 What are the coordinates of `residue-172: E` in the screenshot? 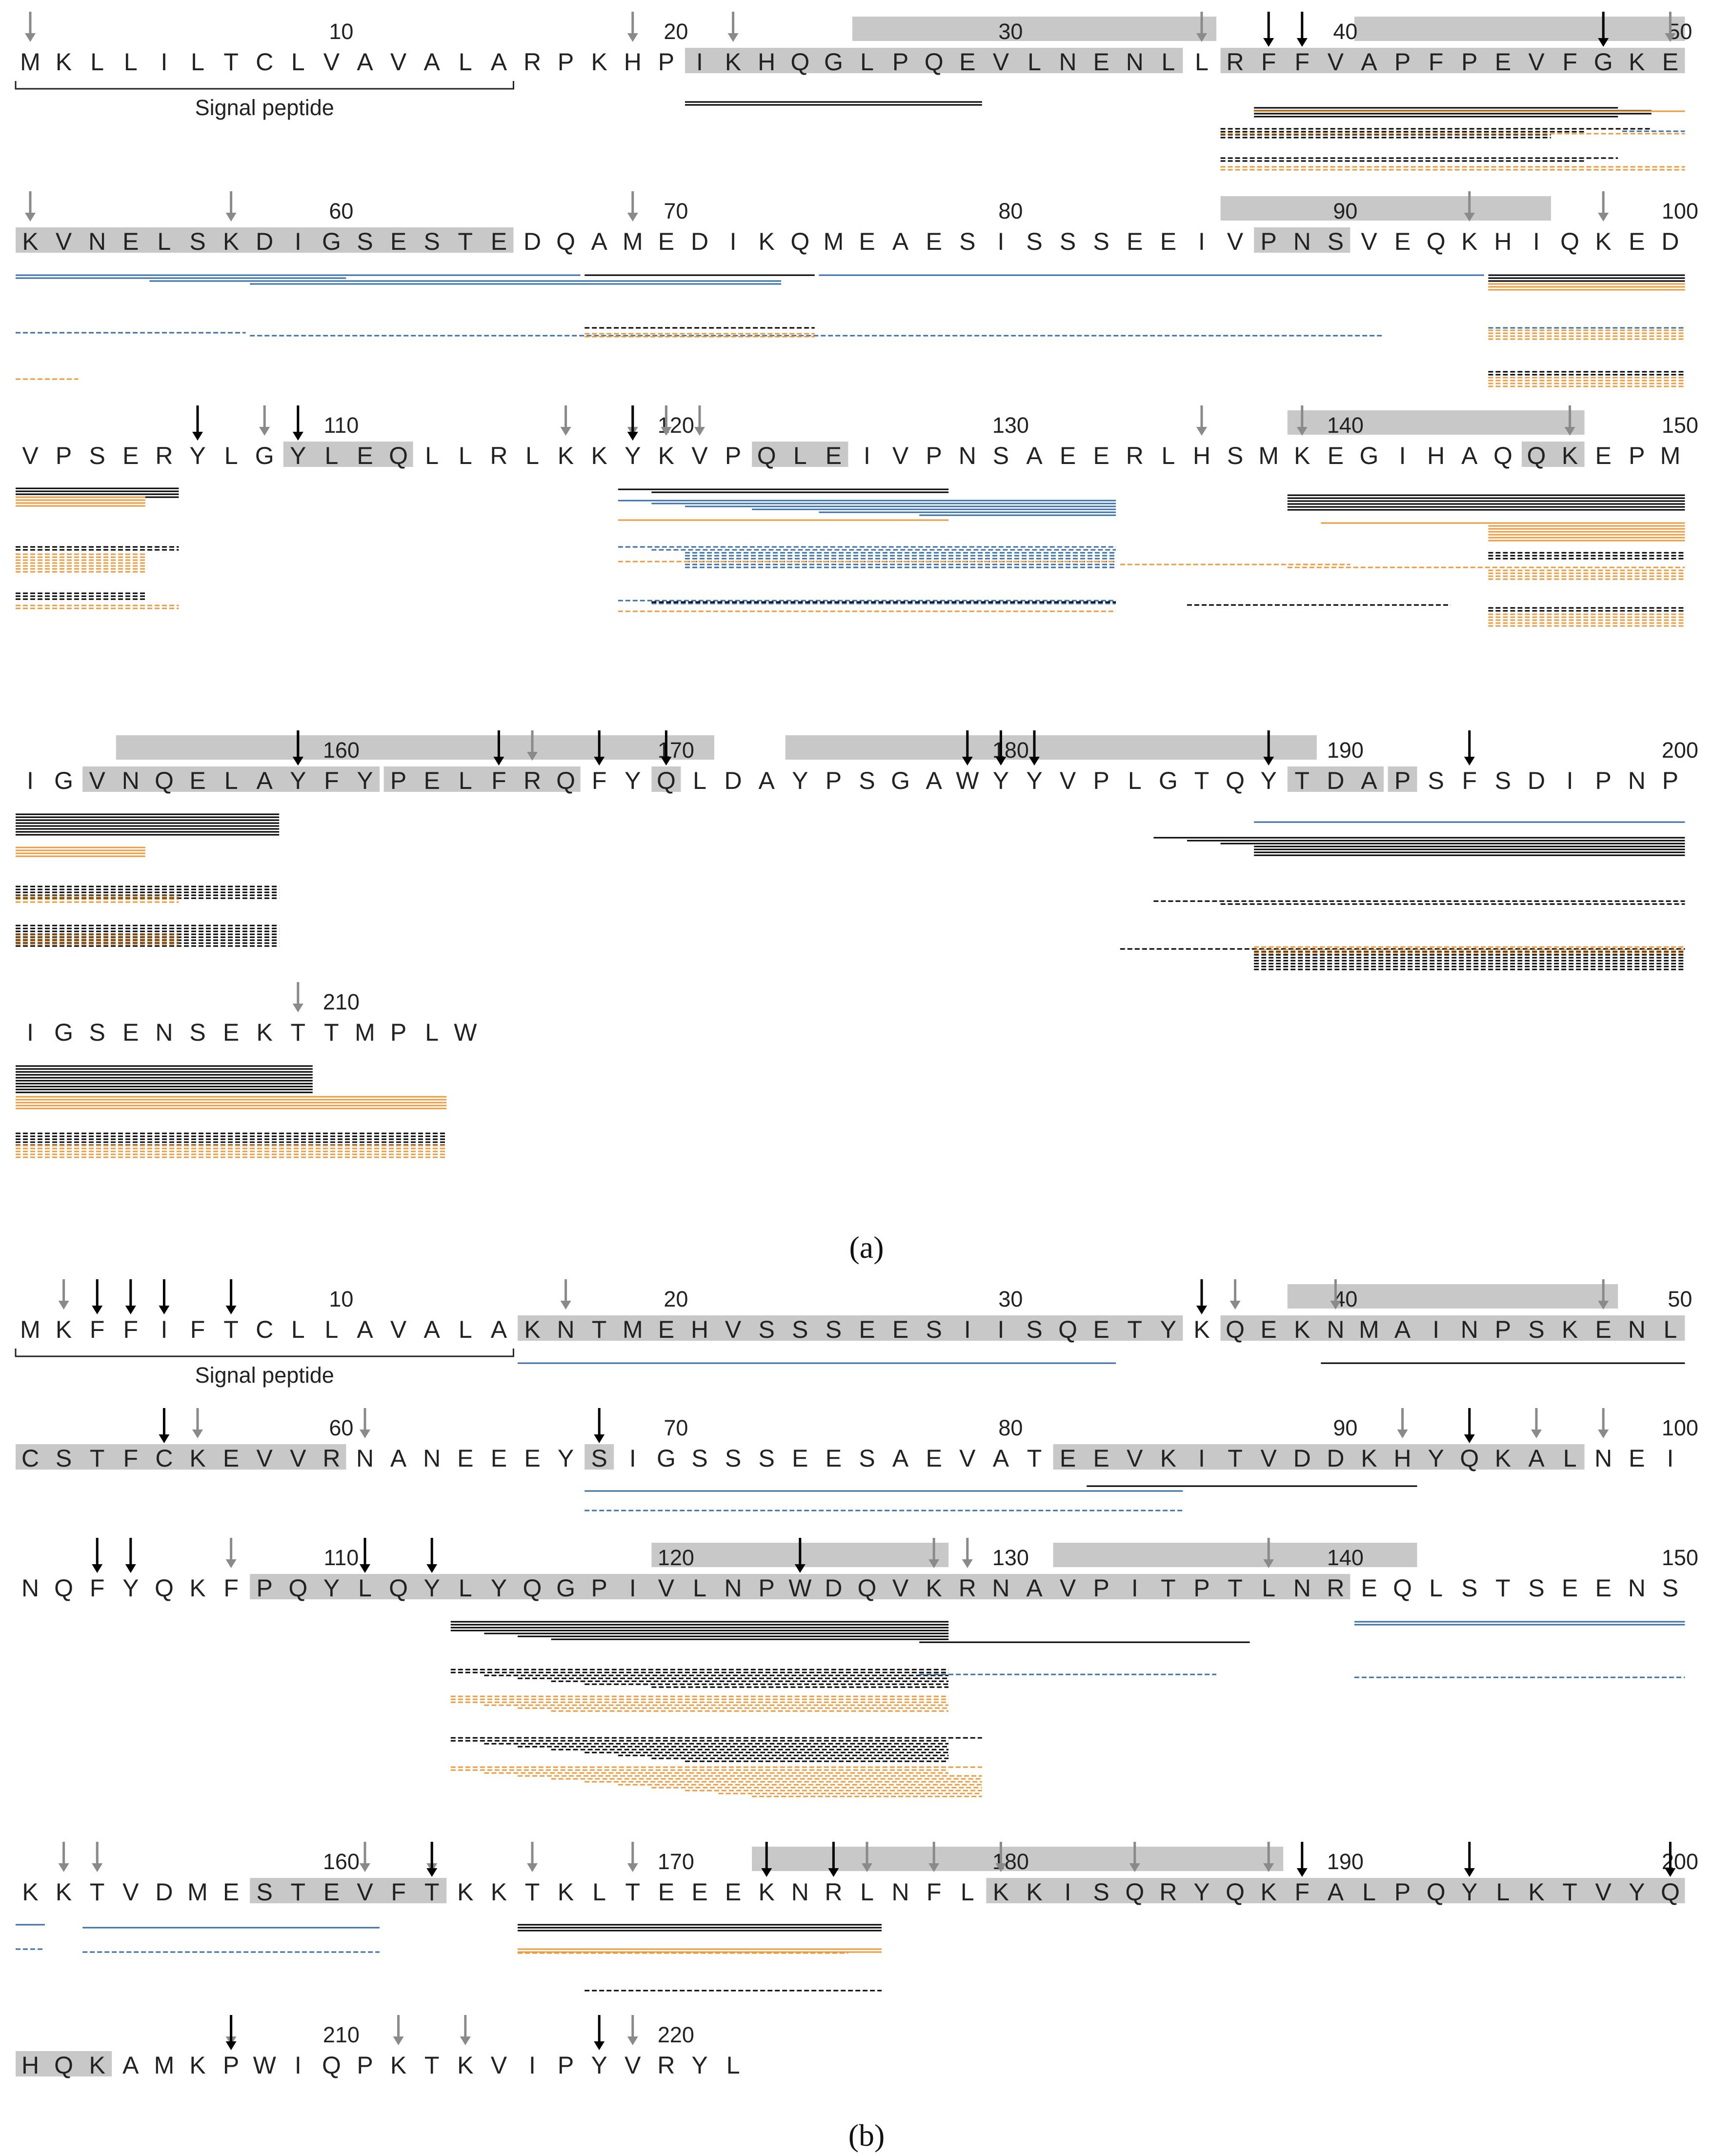 It's located at (733, 1892).